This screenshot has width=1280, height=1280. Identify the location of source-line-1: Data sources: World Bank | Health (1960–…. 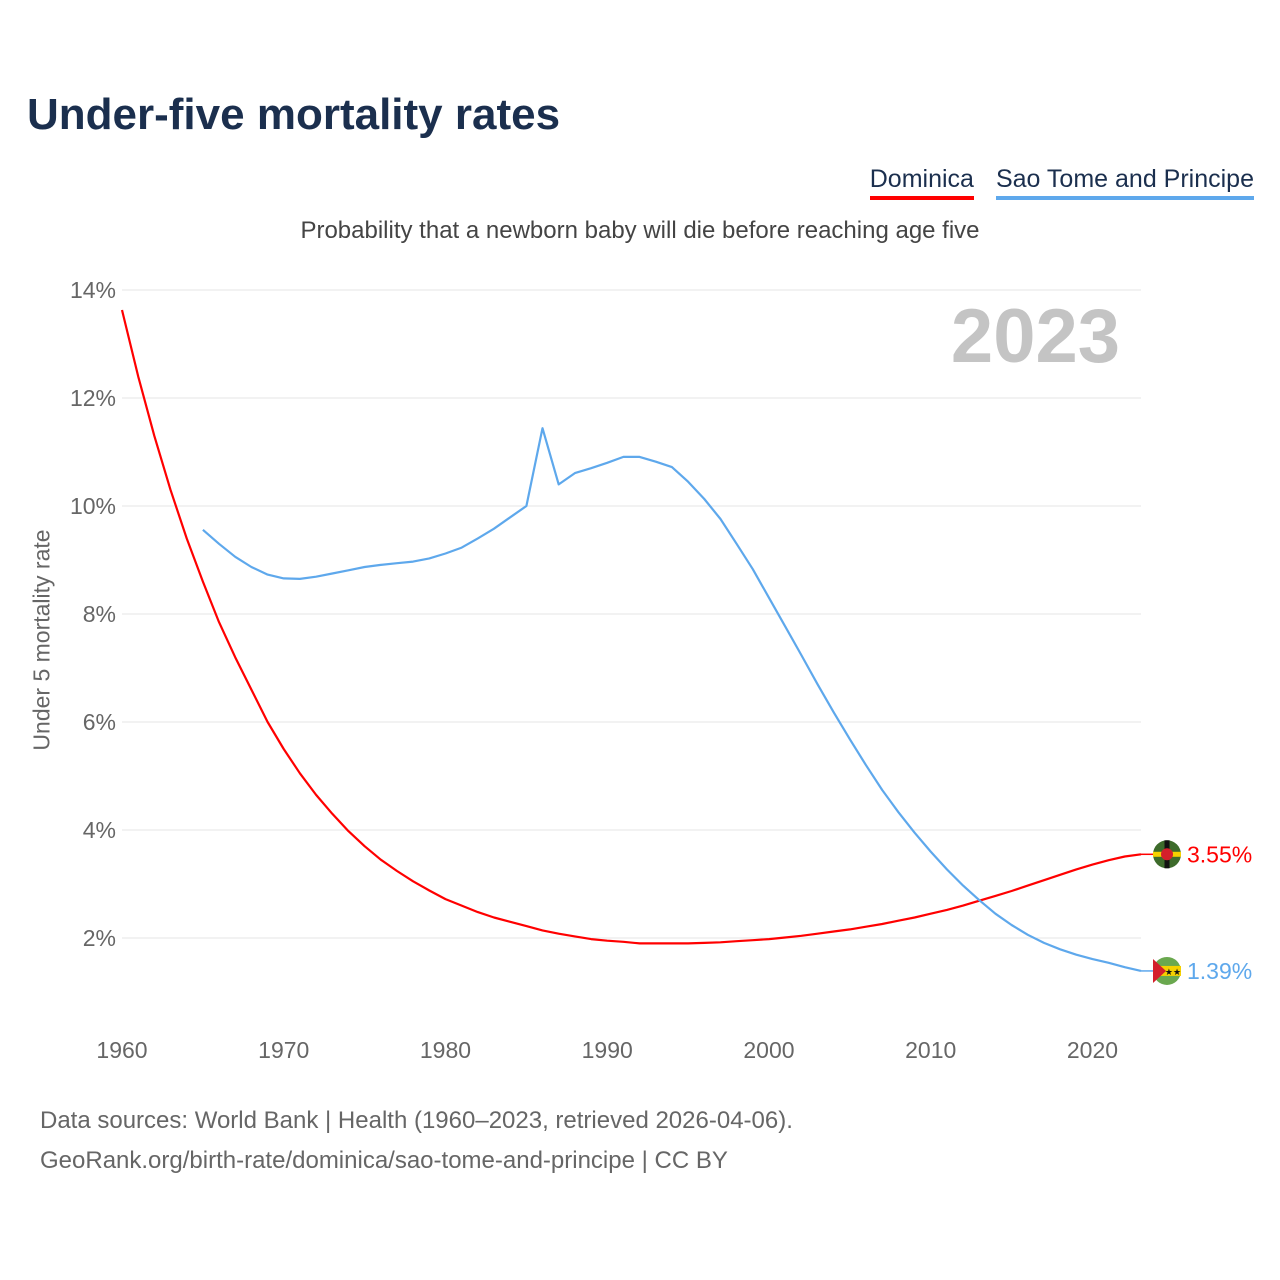
(416, 1120).